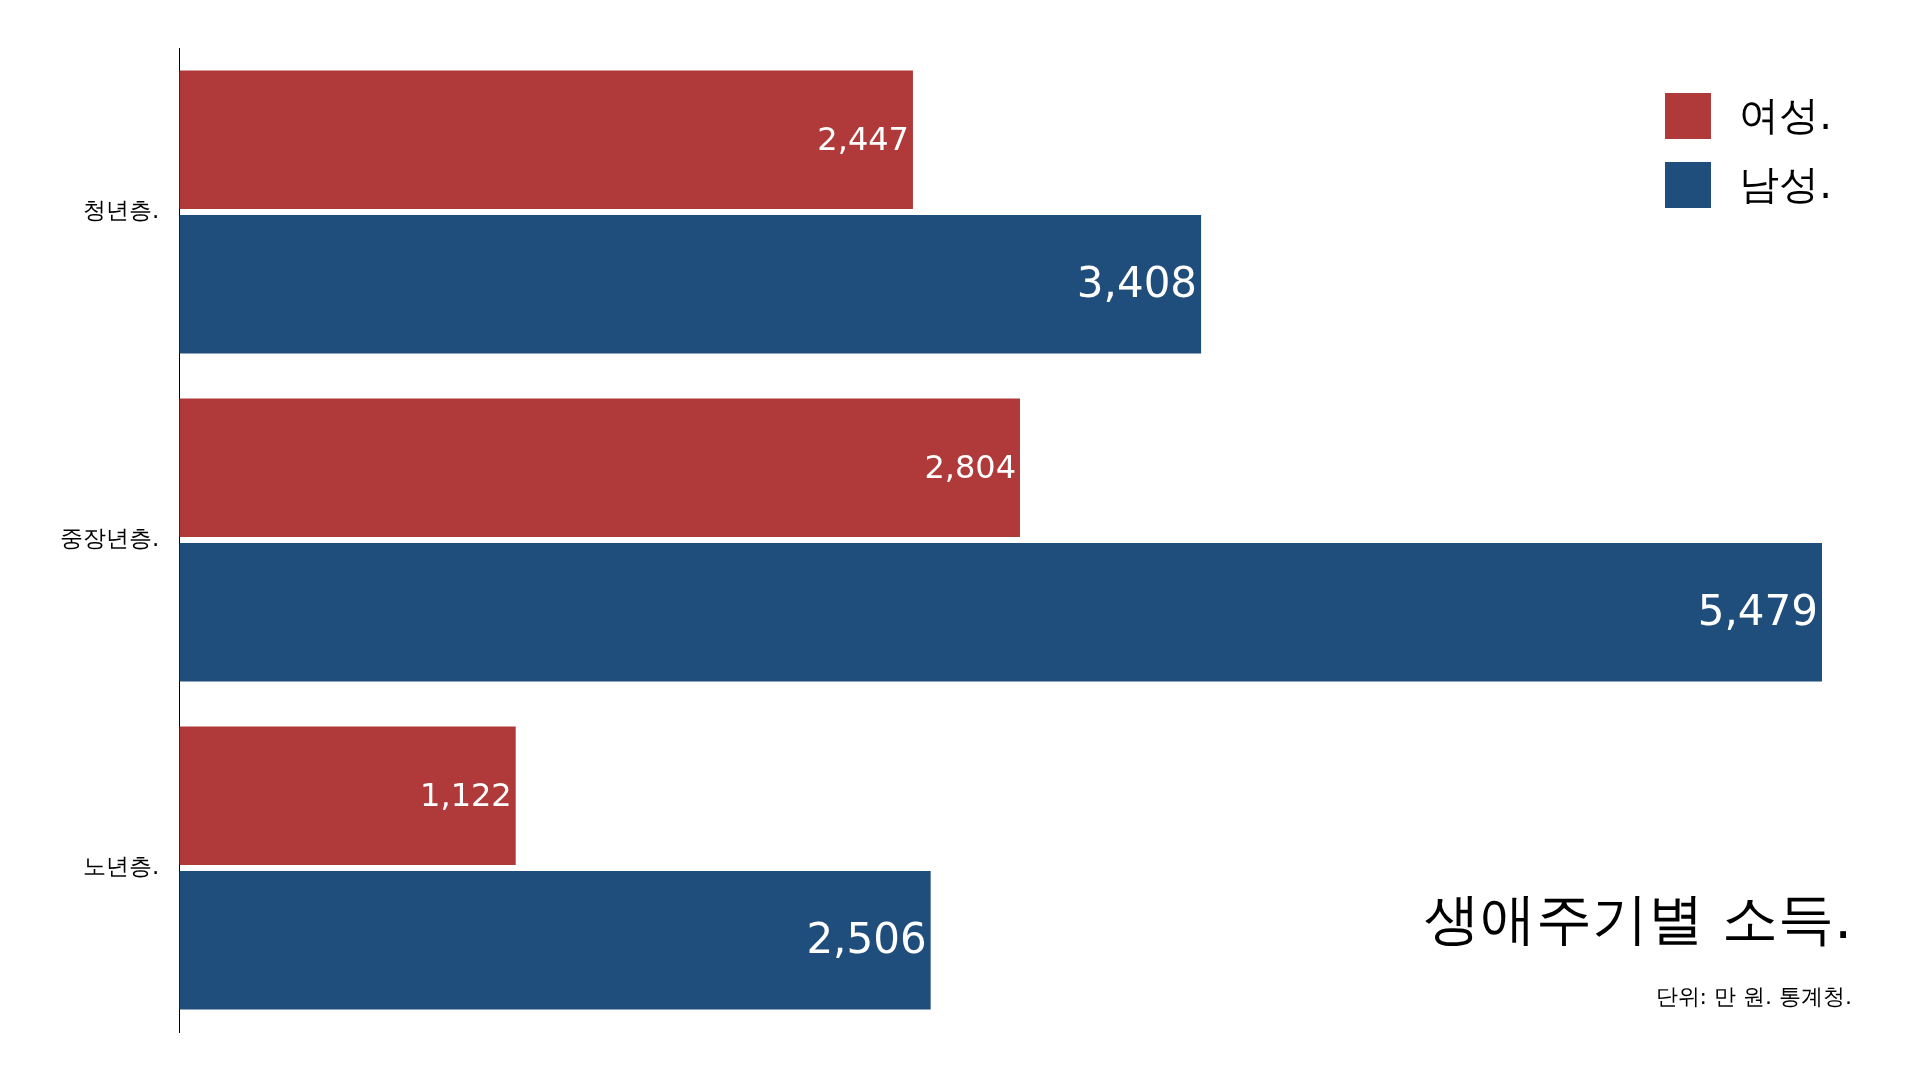 The image size is (1920, 1080). What do you see at coordinates (1638, 919) in the screenshot?
I see `text: 생애주기별 소득.` at bounding box center [1638, 919].